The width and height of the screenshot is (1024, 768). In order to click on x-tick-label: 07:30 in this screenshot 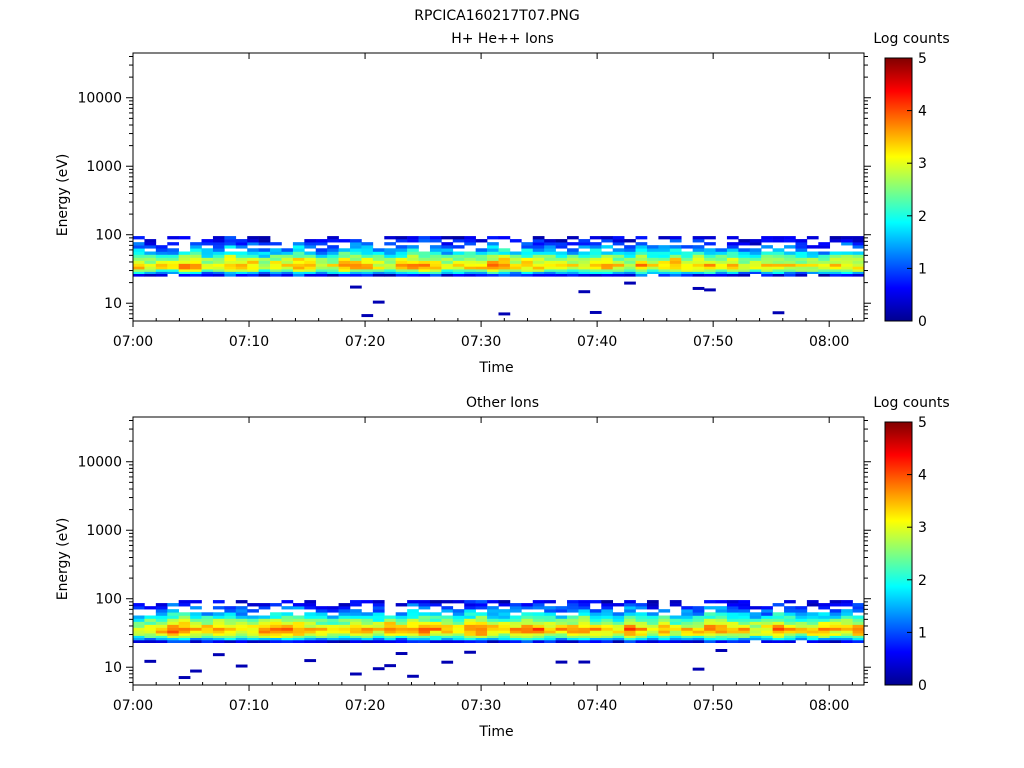, I will do `click(481, 342)`.